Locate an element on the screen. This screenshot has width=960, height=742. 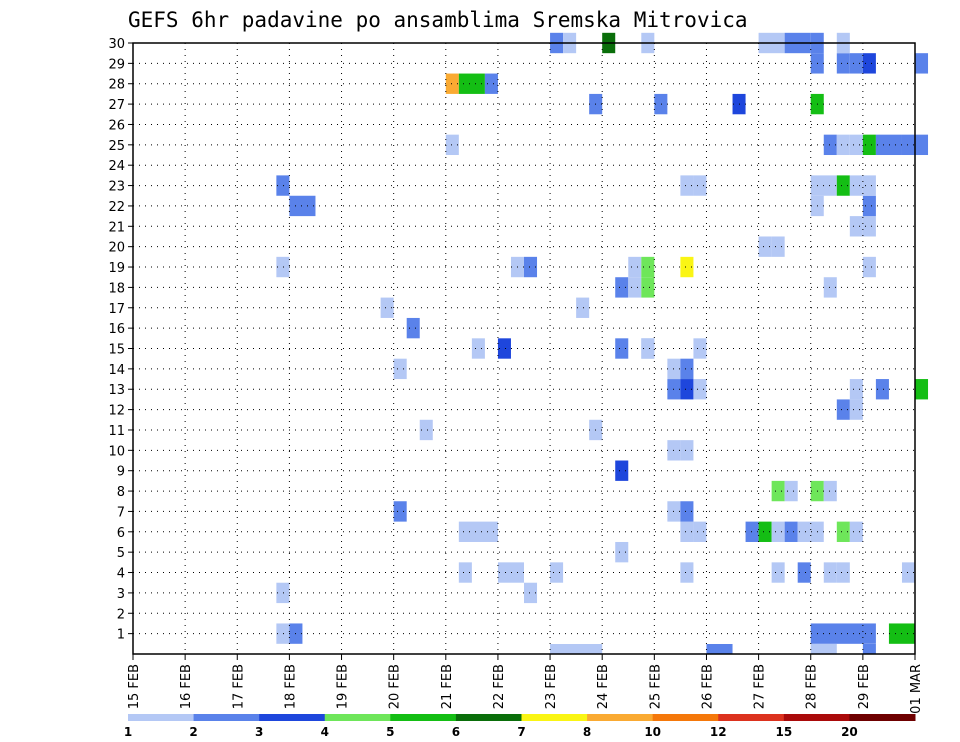
y-tick-label: 13 is located at coordinates (116, 390).